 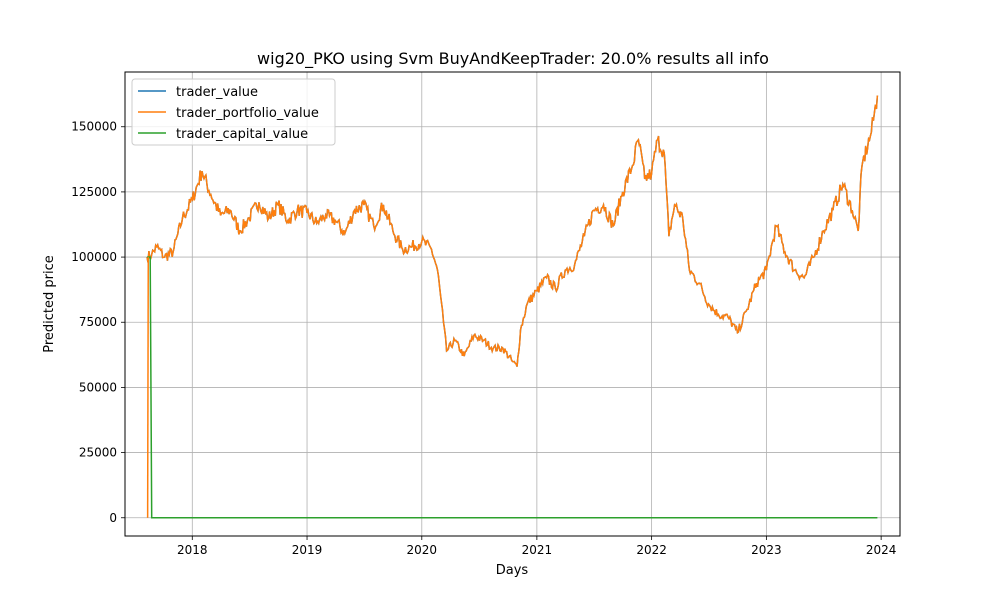 What do you see at coordinates (422, 550) in the screenshot?
I see `x-tick-label: 2020` at bounding box center [422, 550].